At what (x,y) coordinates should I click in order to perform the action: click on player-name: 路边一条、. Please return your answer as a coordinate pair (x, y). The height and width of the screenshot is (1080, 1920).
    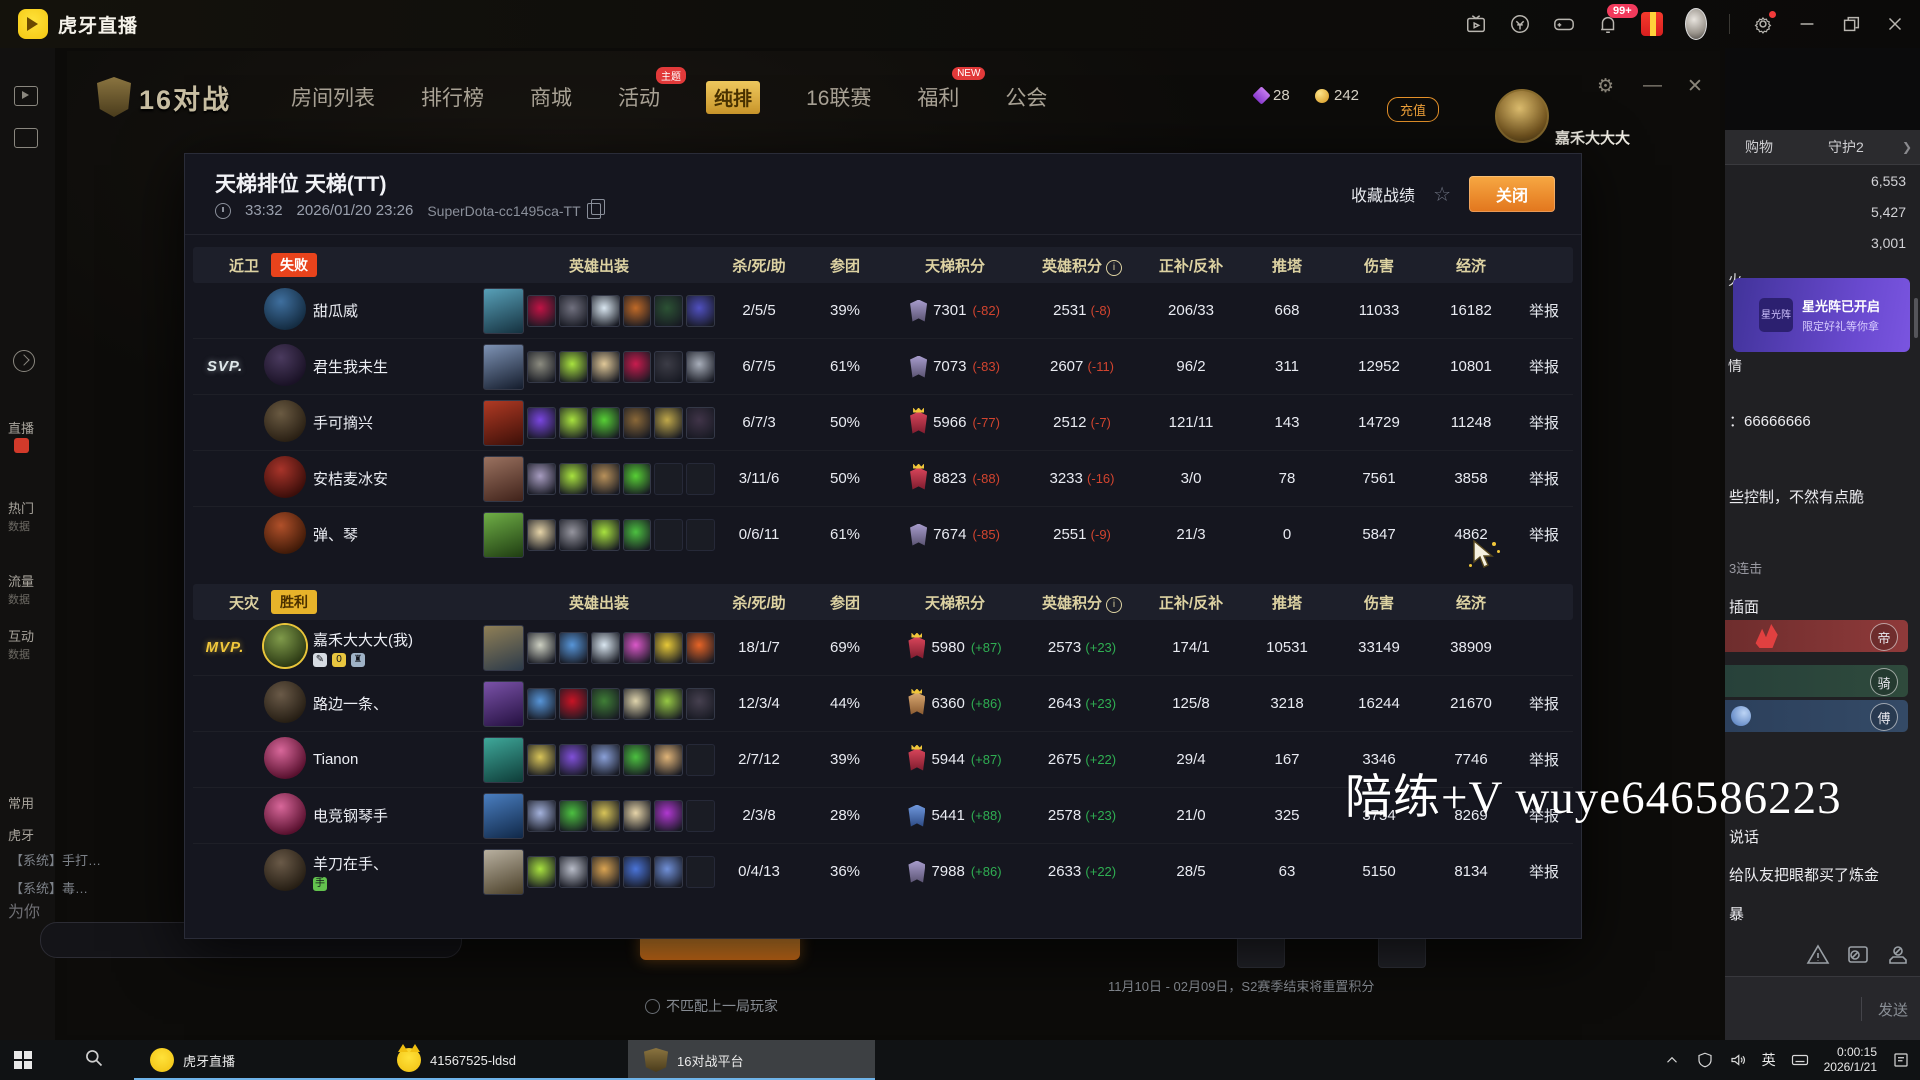
    Looking at the image, I should click on (351, 704).